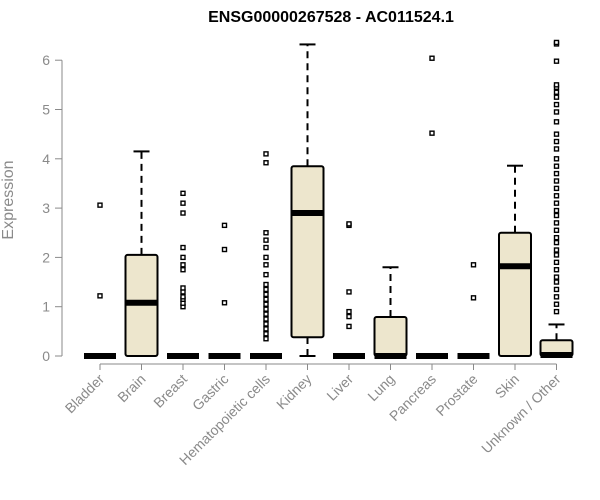 The image size is (600, 500). What do you see at coordinates (46, 257) in the screenshot?
I see `y-tick-label: 2` at bounding box center [46, 257].